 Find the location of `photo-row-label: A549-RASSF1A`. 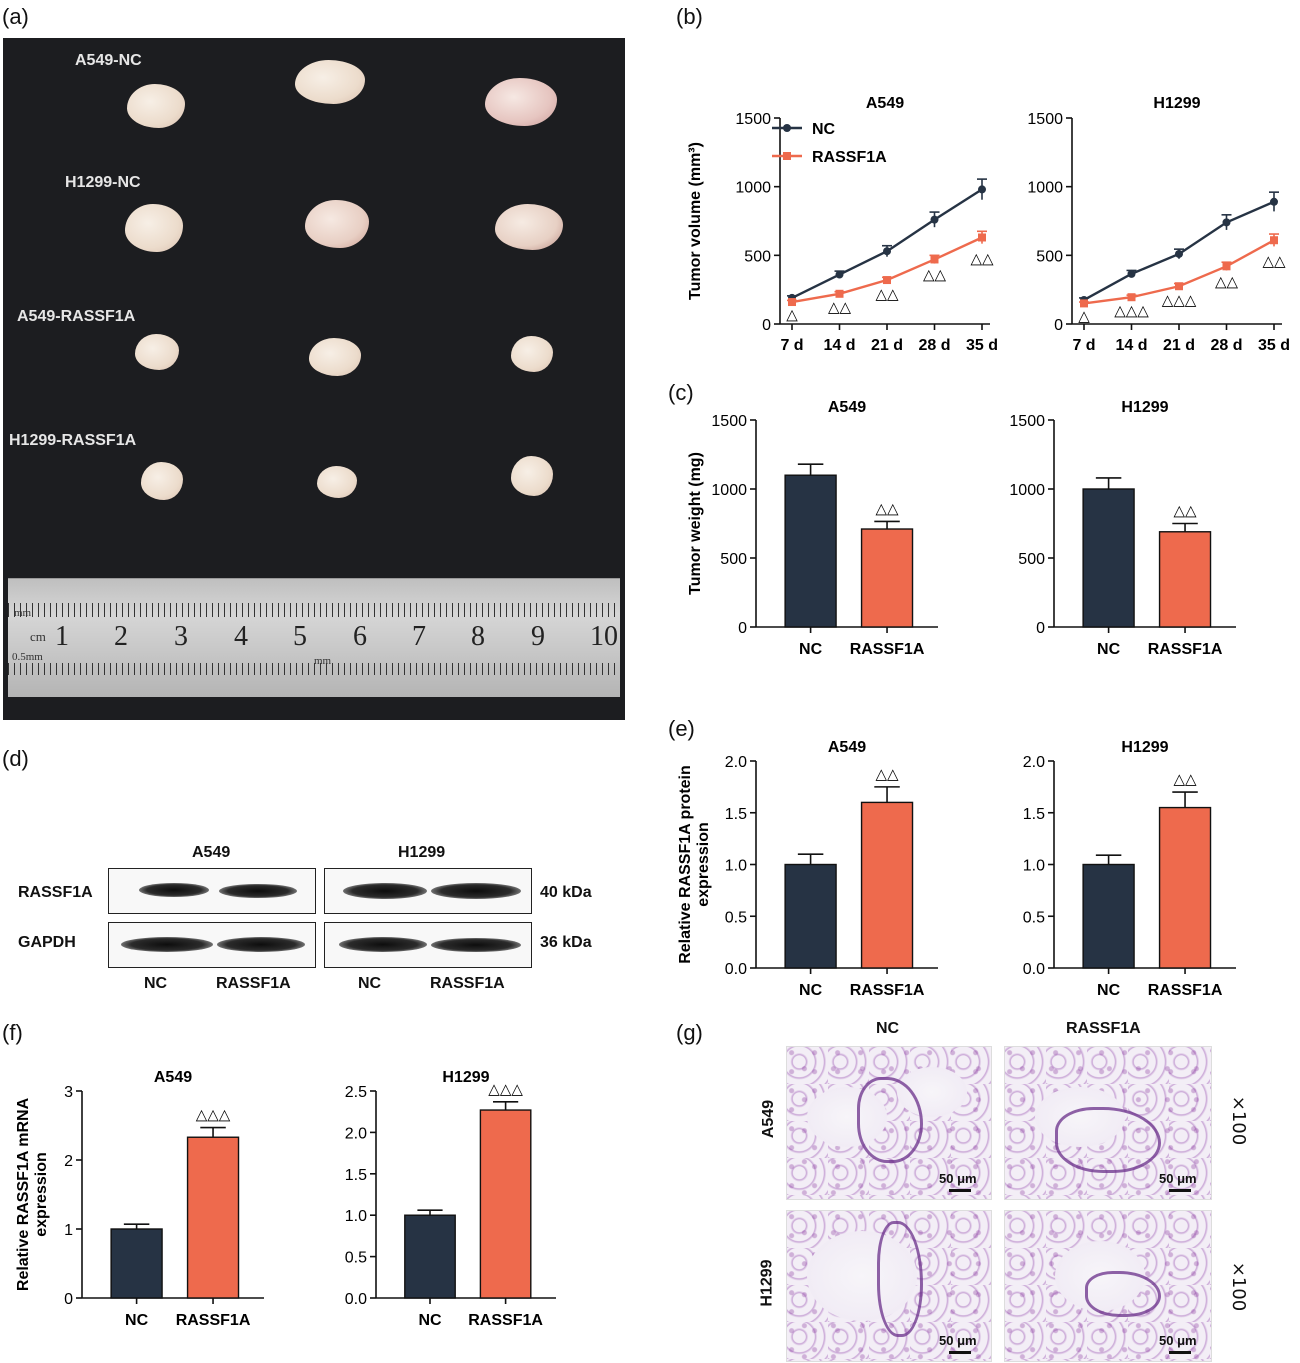

photo-row-label: A549-RASSF1A is located at coordinates (76, 316).